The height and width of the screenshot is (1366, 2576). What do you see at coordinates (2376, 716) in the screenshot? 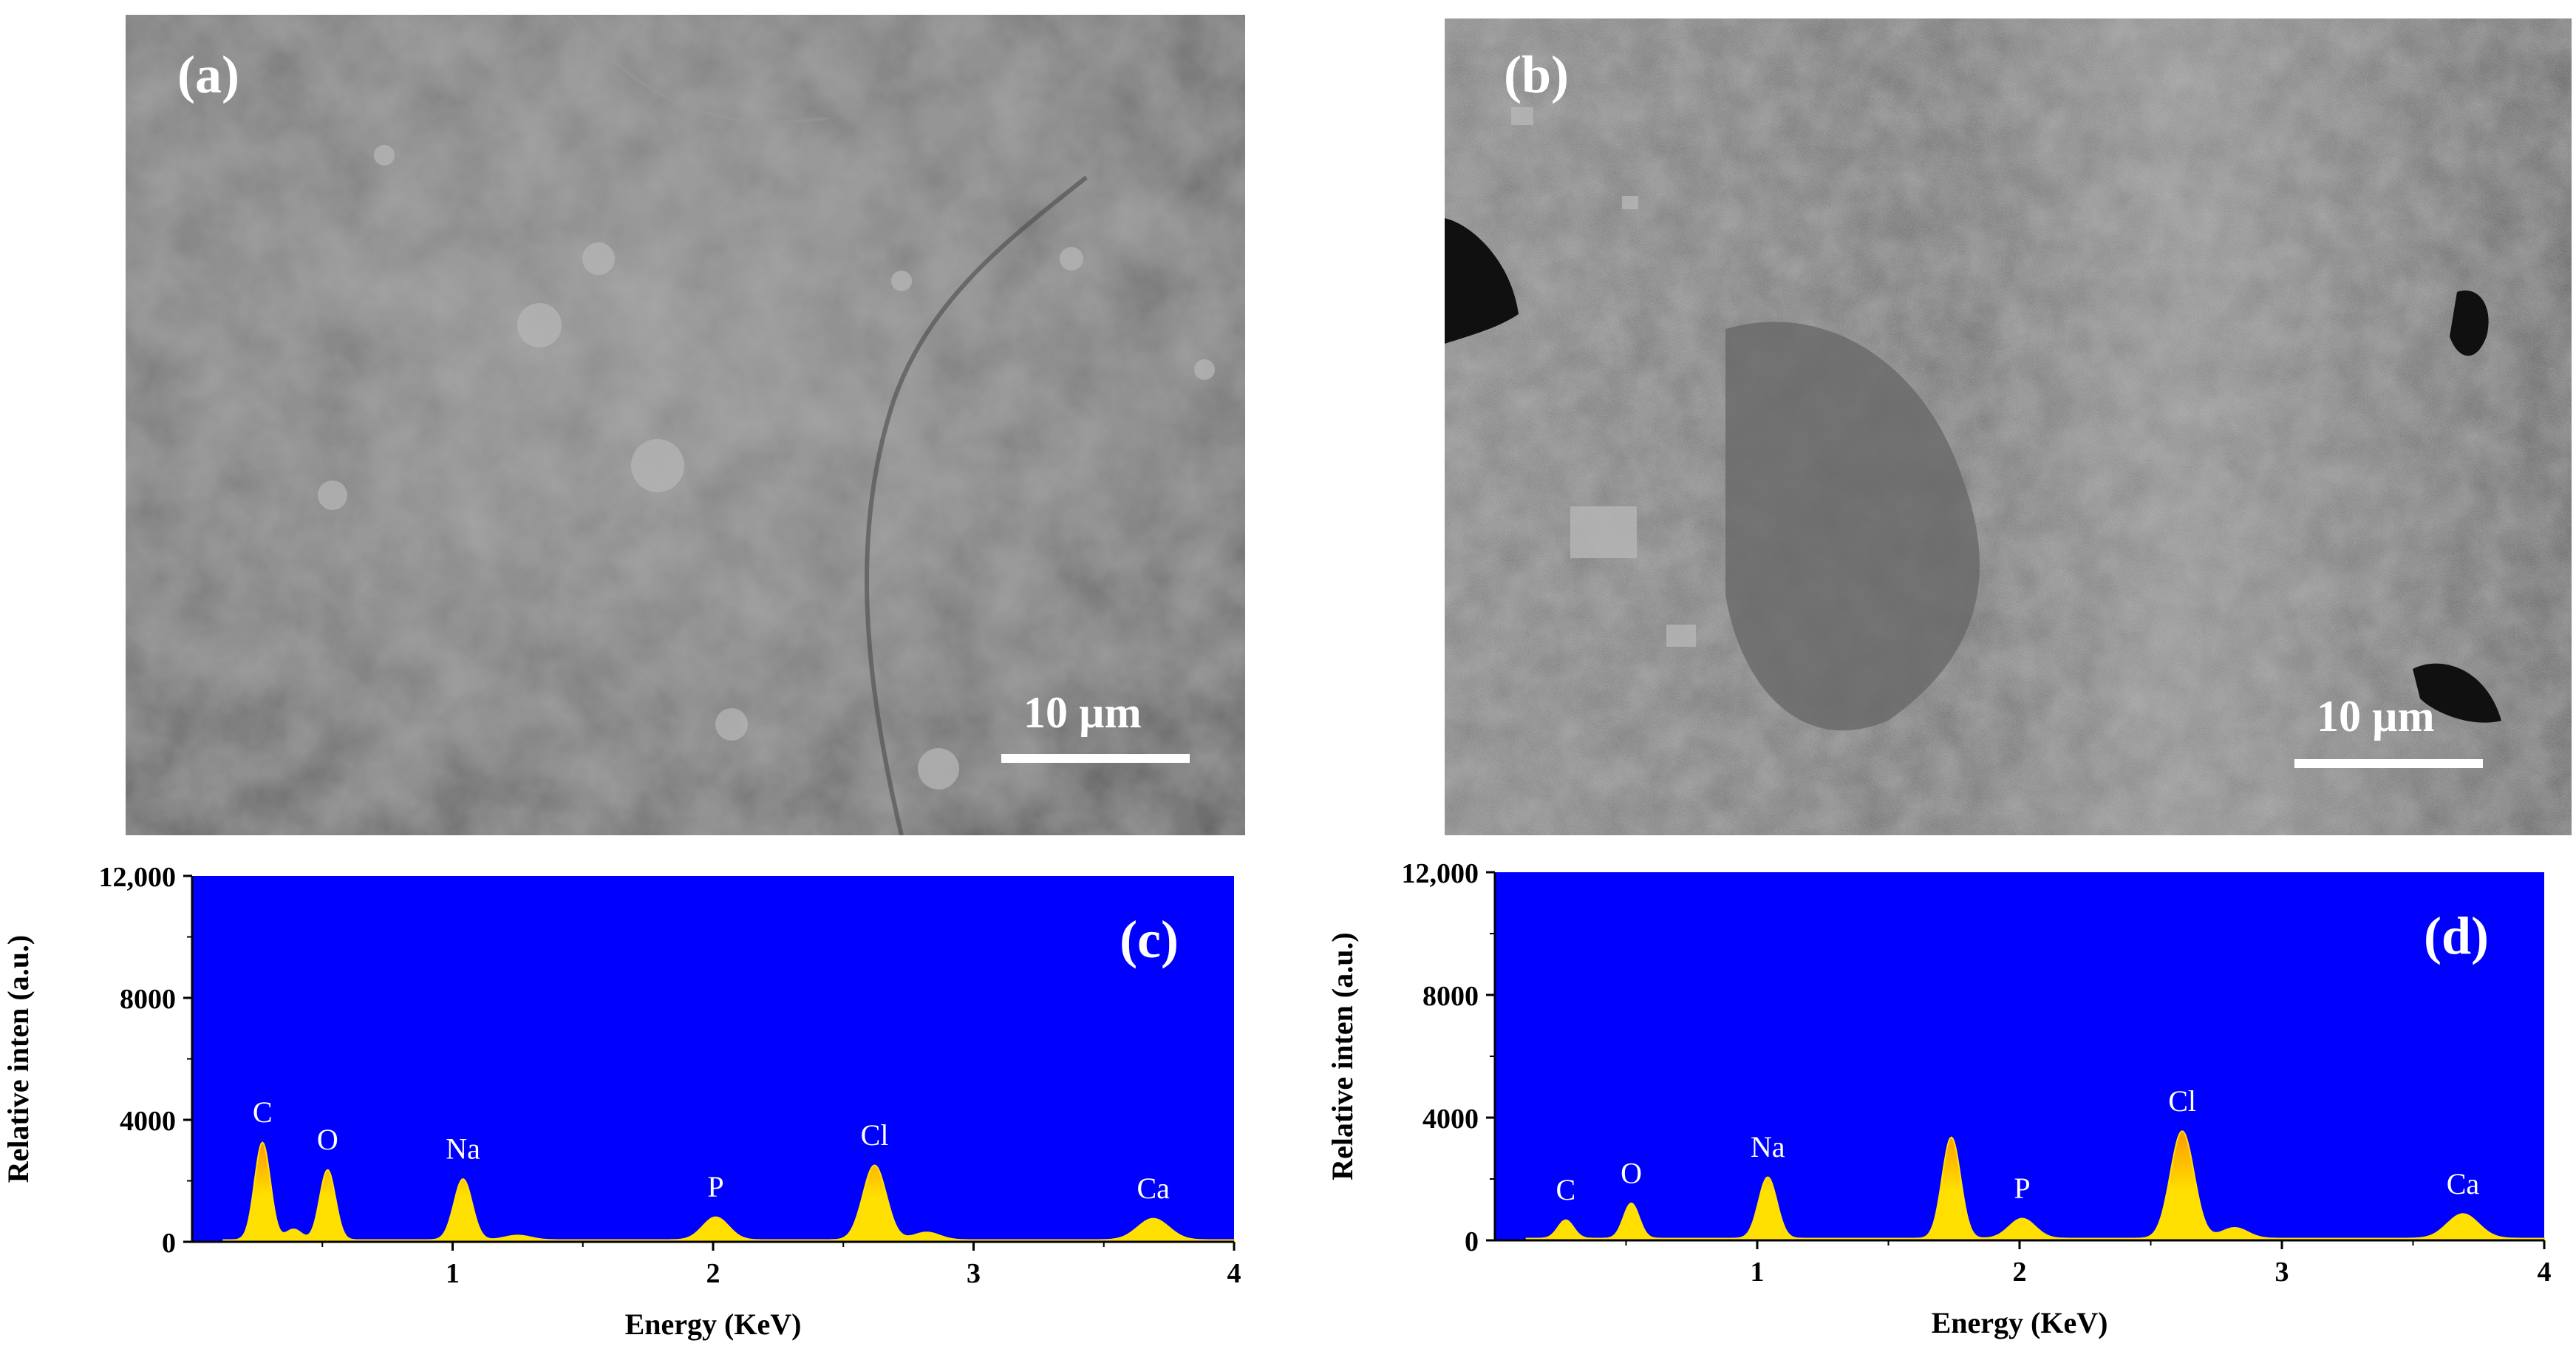
I see `scale-bar-label-b: 10 µm` at bounding box center [2376, 716].